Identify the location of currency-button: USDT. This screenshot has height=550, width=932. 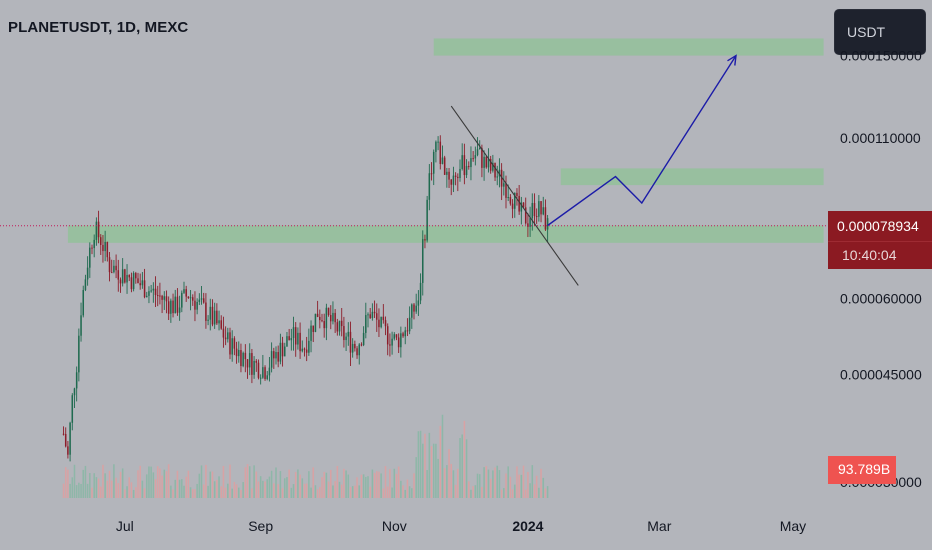
(880, 32).